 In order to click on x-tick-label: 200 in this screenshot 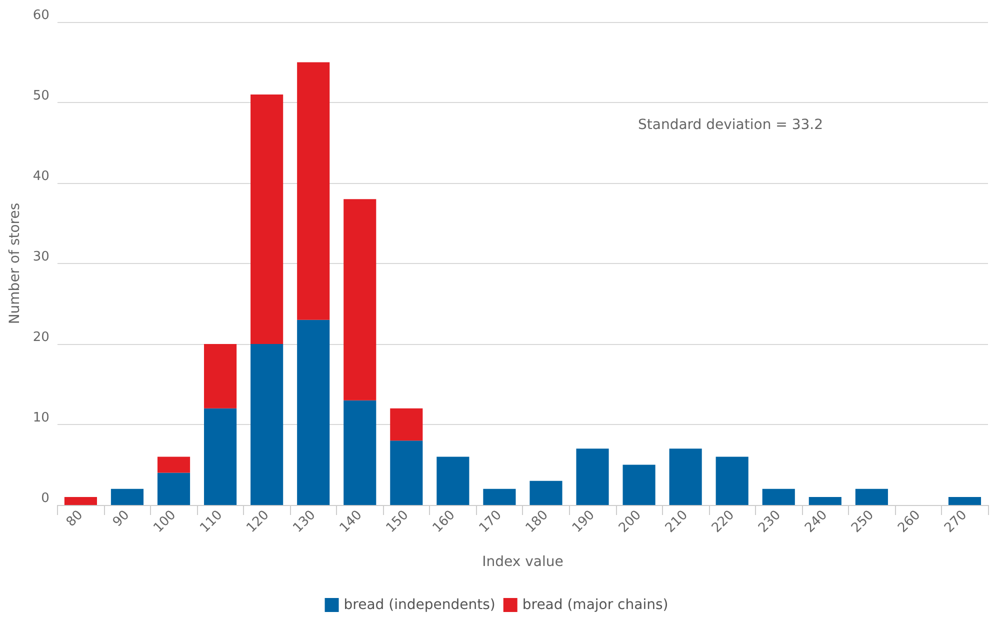, I will do `click(630, 522)`.